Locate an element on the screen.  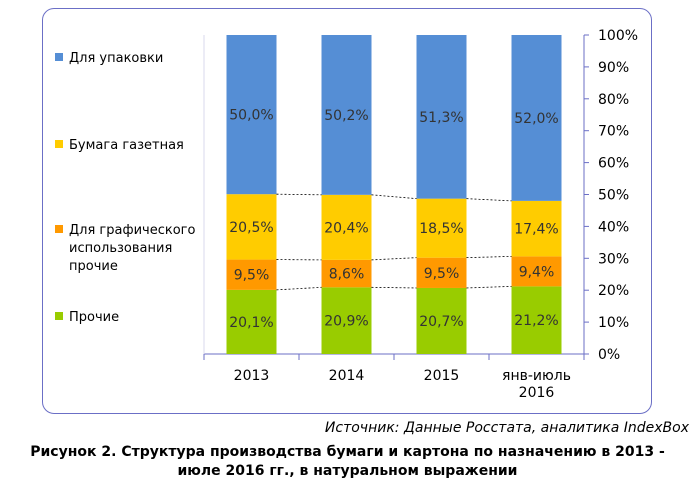
y-tick-label: 70% is located at coordinates (613, 132).